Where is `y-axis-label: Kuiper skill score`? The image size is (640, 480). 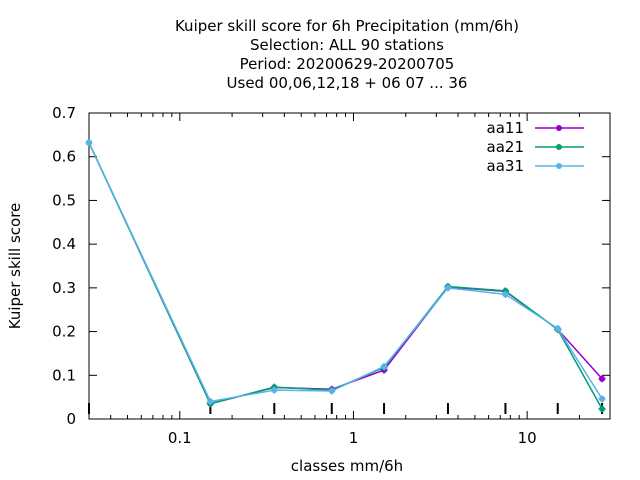 y-axis-label: Kuiper skill score is located at coordinates (15, 266).